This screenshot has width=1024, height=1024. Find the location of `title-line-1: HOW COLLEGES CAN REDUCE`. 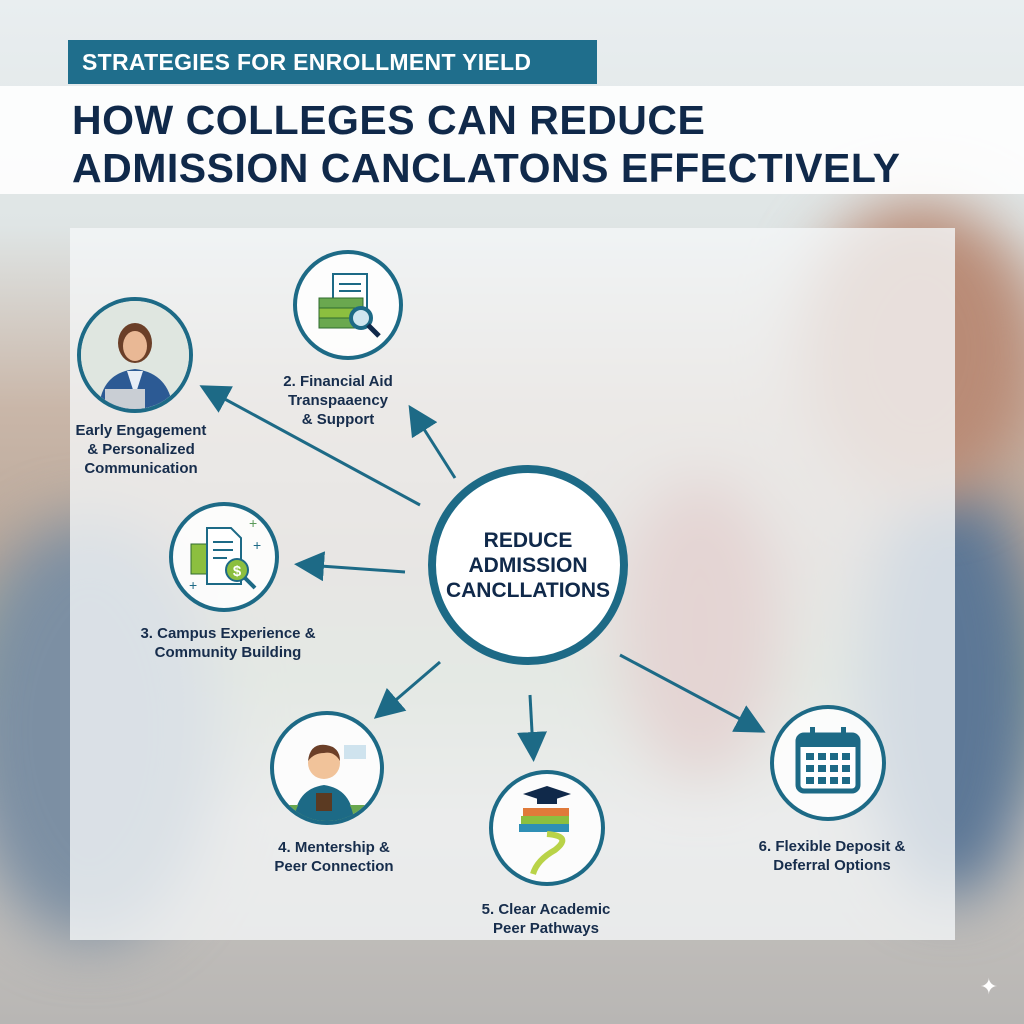

title-line-1: HOW COLLEGES CAN REDUCE is located at coordinates (389, 120).